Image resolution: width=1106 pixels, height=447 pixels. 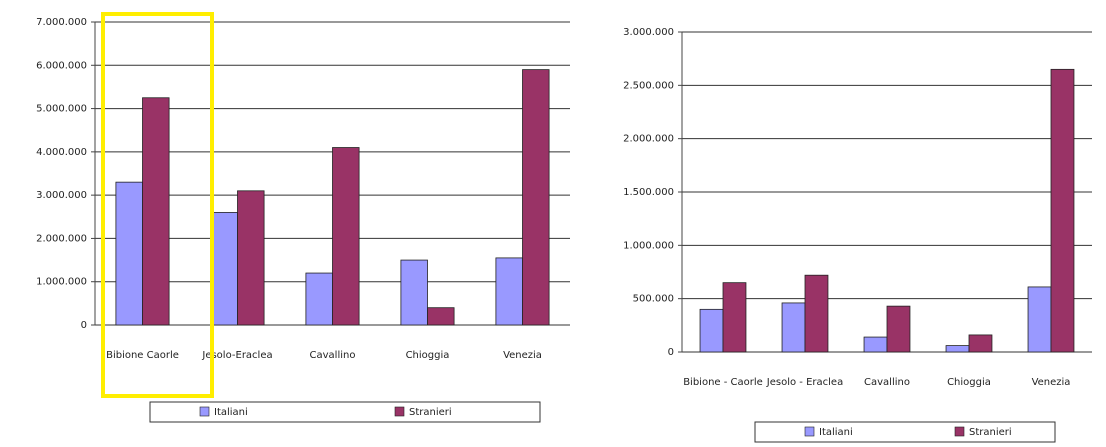 What do you see at coordinates (61, 65) in the screenshot?
I see `y-tick-label: 6.000.000` at bounding box center [61, 65].